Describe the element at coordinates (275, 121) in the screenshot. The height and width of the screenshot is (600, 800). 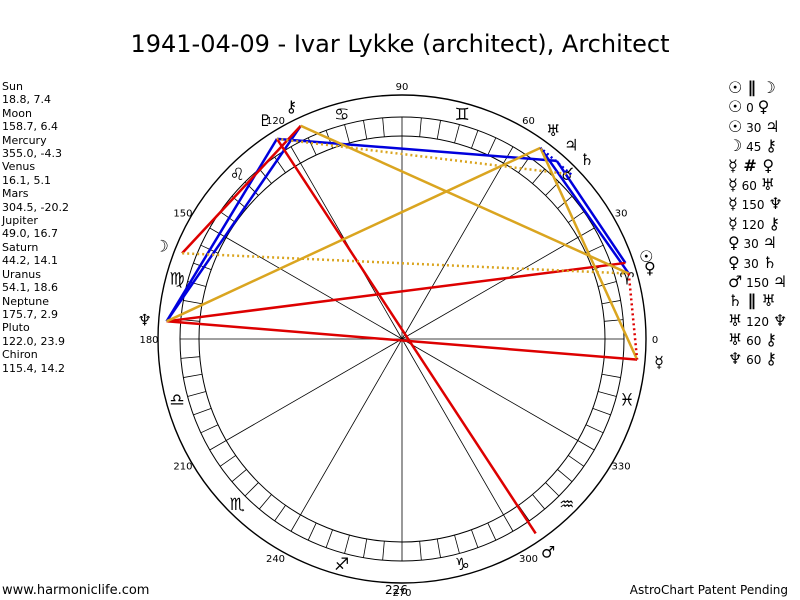
I see `degree-label: 120` at that location.